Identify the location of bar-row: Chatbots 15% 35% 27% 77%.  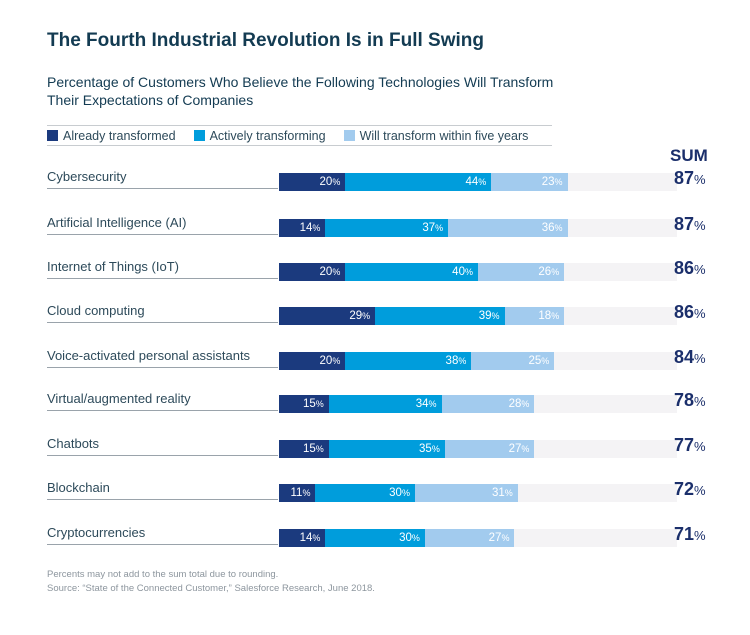
(387, 447).